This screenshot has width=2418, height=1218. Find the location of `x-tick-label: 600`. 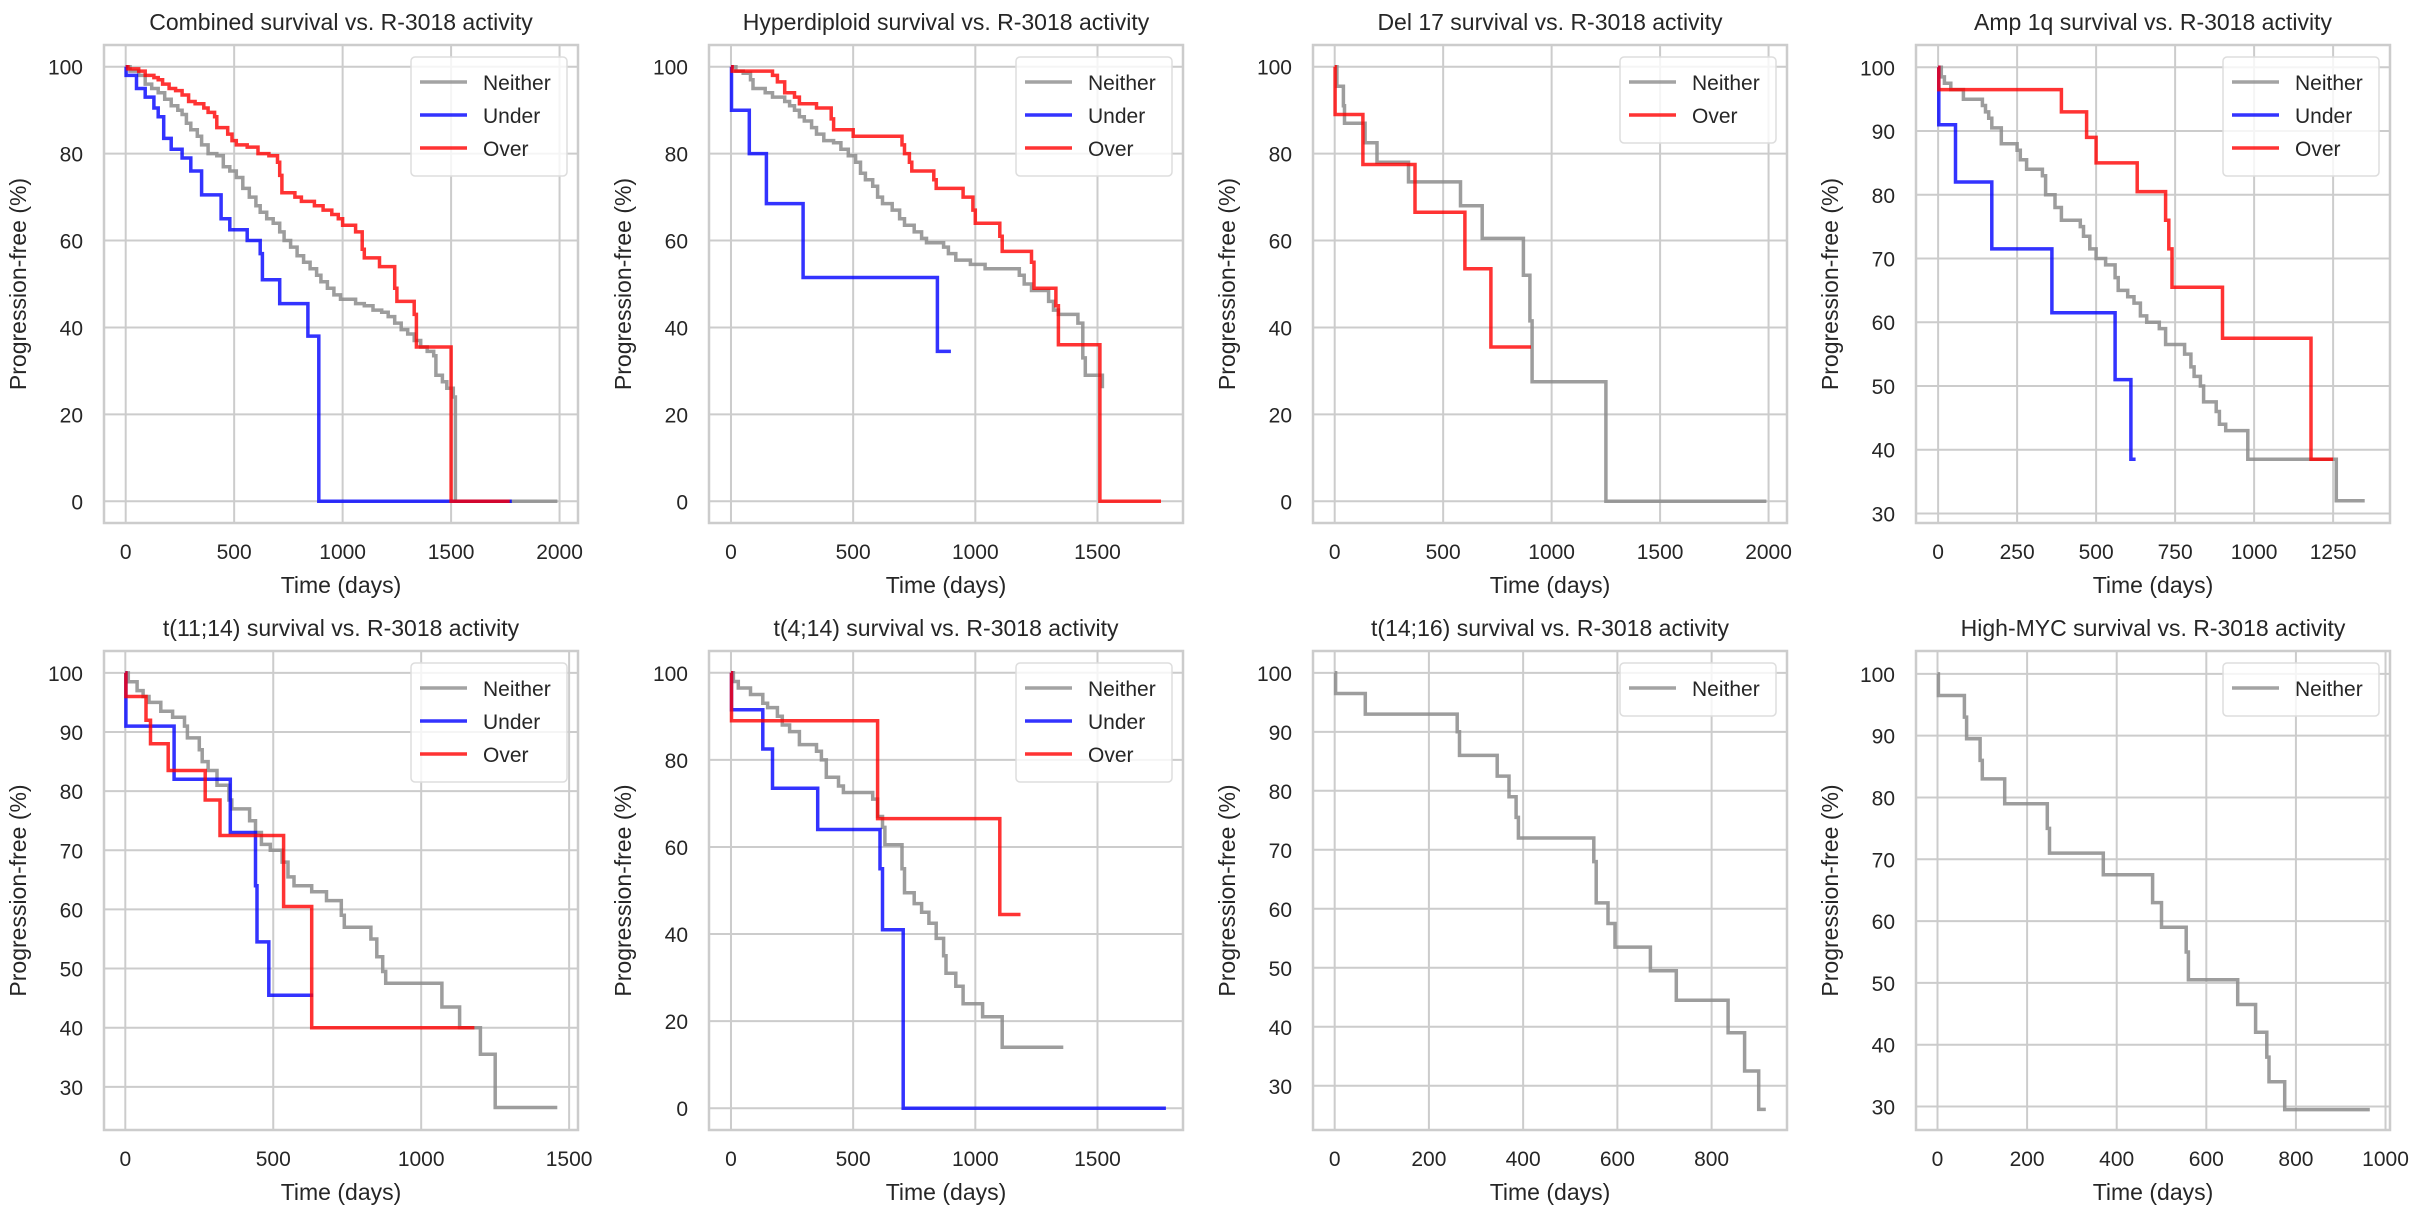

x-tick-label: 600 is located at coordinates (1617, 1159).